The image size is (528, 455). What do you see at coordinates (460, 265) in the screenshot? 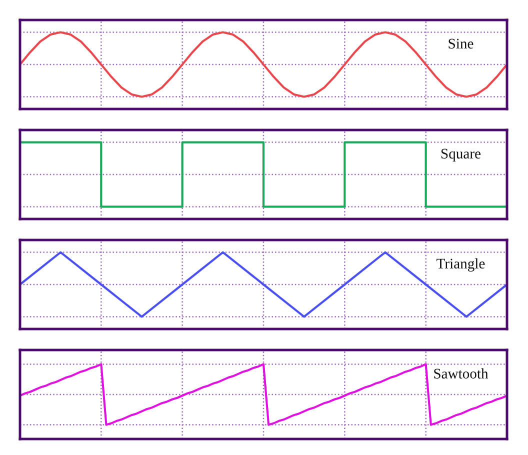
I see `chart-title: Triangle` at bounding box center [460, 265].